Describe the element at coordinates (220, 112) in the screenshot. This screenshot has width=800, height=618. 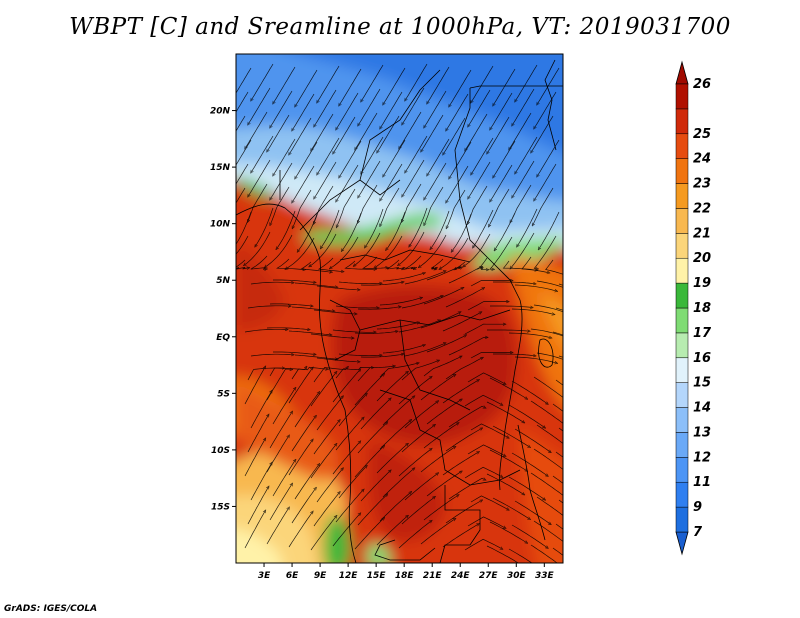
I see `lat-tick-label: 20N` at that location.